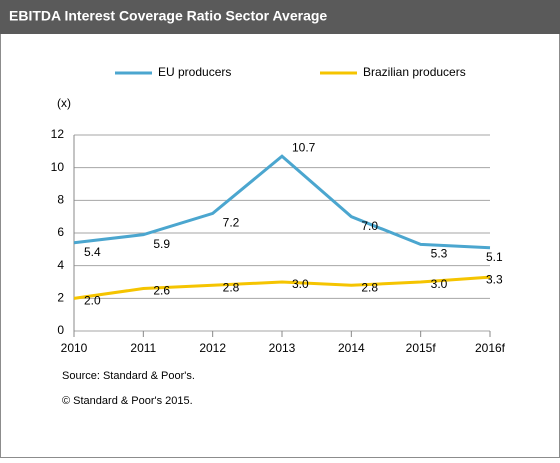 The image size is (560, 463). I want to click on y-tick-label: 6, so click(60, 232).